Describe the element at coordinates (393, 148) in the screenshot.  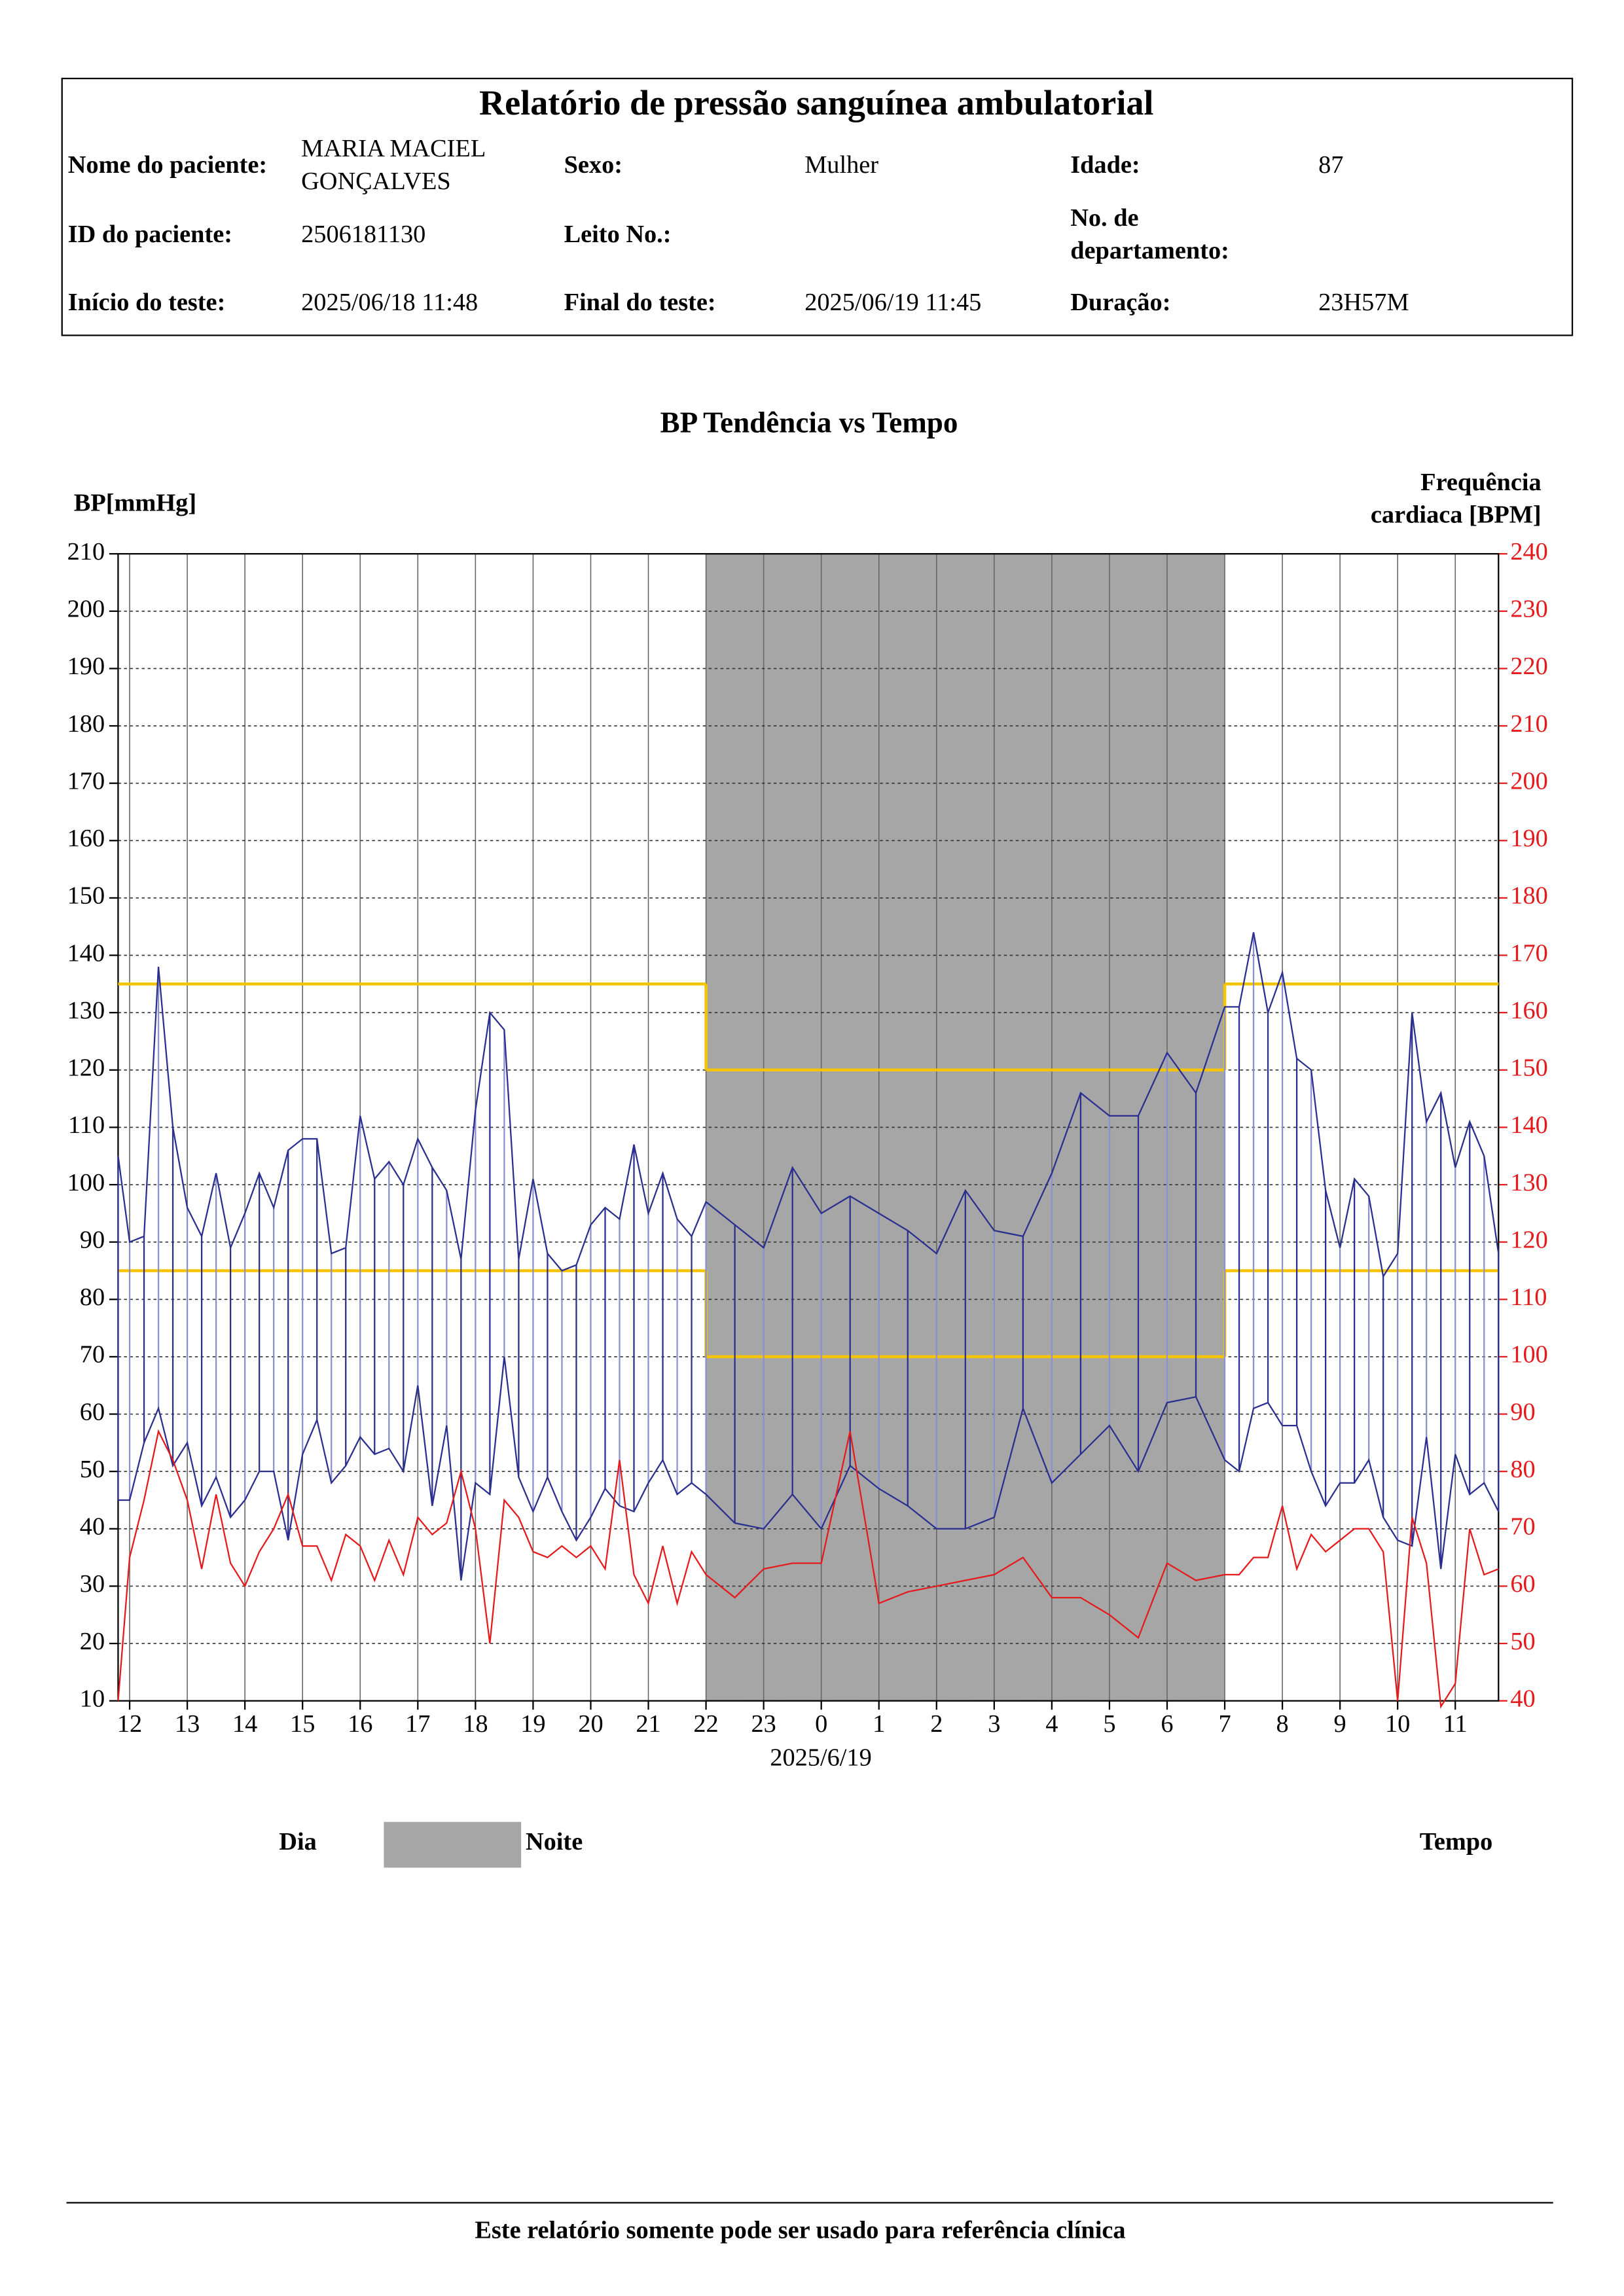
I see `field-value: MARIA MACIEL` at that location.